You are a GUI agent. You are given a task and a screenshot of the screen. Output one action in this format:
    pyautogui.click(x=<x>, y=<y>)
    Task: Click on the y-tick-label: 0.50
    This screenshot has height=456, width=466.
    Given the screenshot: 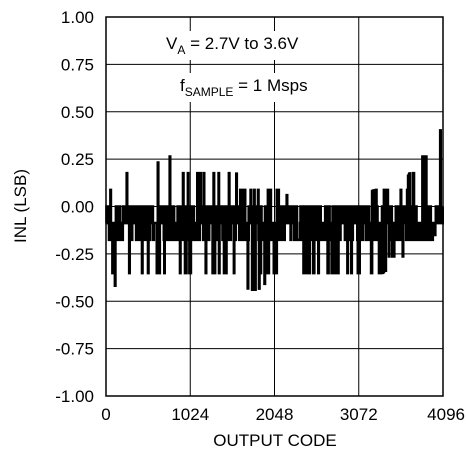 What is the action you would take?
    pyautogui.click(x=77, y=112)
    